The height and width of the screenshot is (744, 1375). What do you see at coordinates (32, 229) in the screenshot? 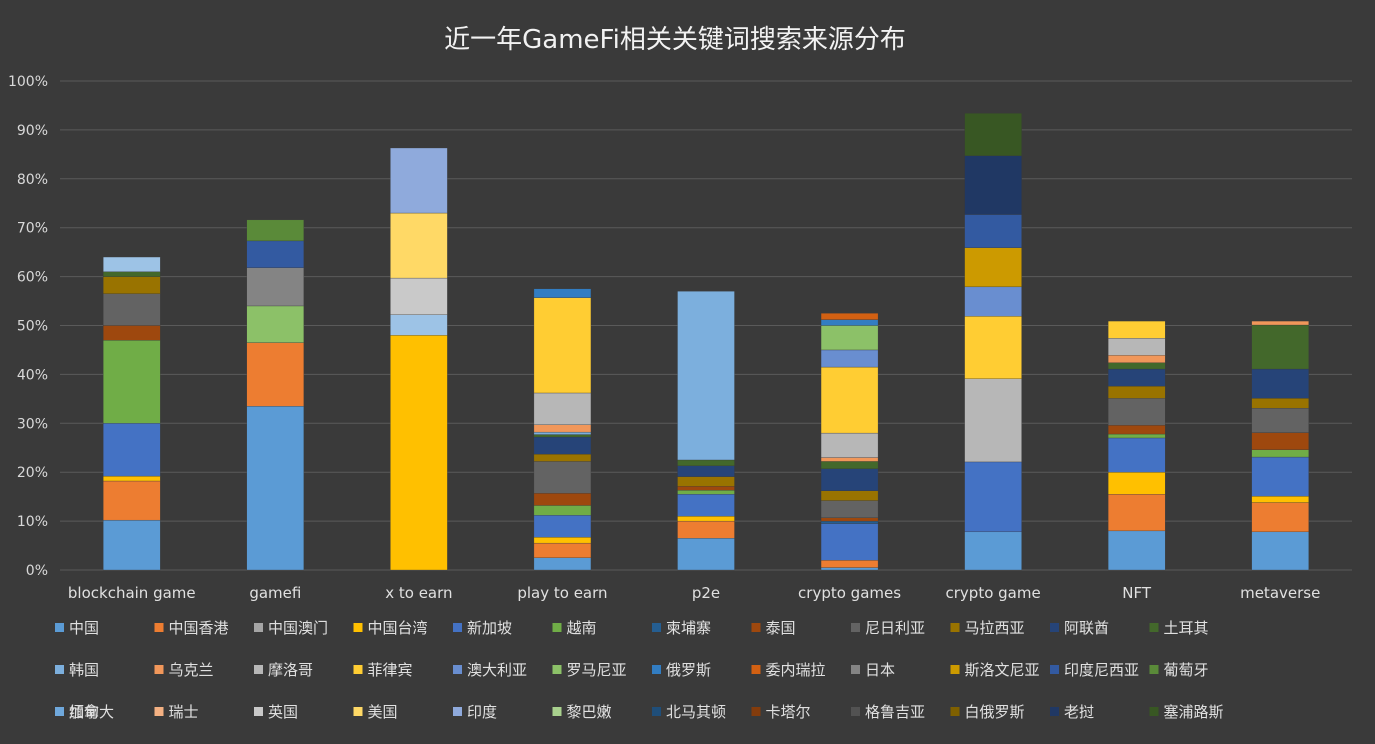
I see `y-tick-label: 70%` at bounding box center [32, 229].